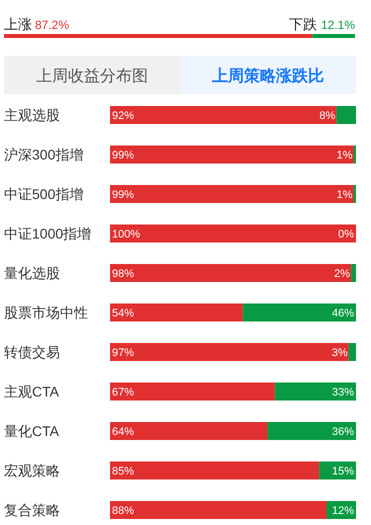 This screenshot has height=525, width=371. Describe the element at coordinates (123, 274) in the screenshot. I see `data-label: 98%` at that location.